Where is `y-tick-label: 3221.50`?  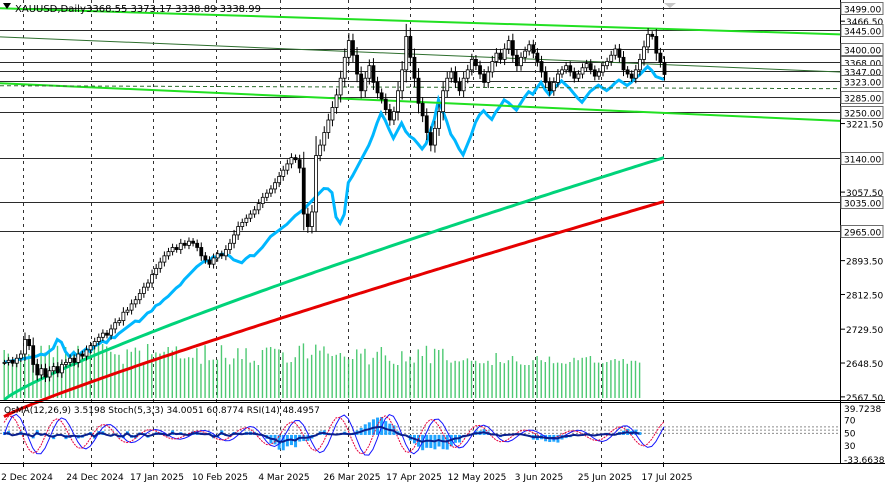 y-tick-label: 3221.50 is located at coordinates (864, 126).